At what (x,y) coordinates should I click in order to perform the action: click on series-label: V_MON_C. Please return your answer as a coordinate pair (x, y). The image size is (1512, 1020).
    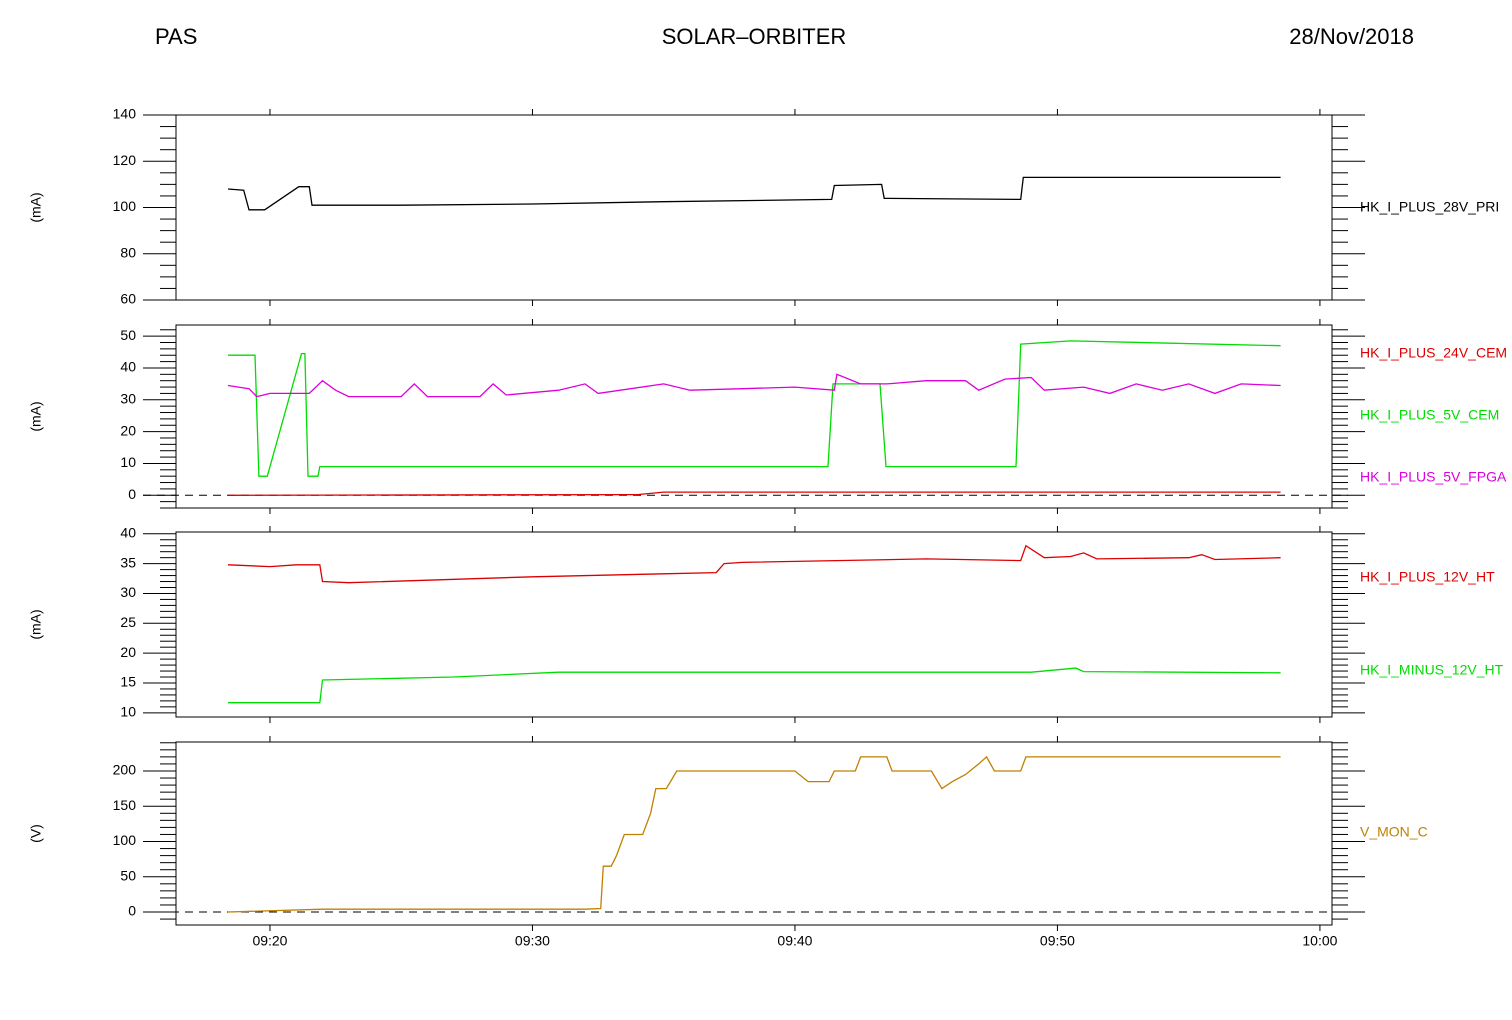
    Looking at the image, I should click on (1394, 832).